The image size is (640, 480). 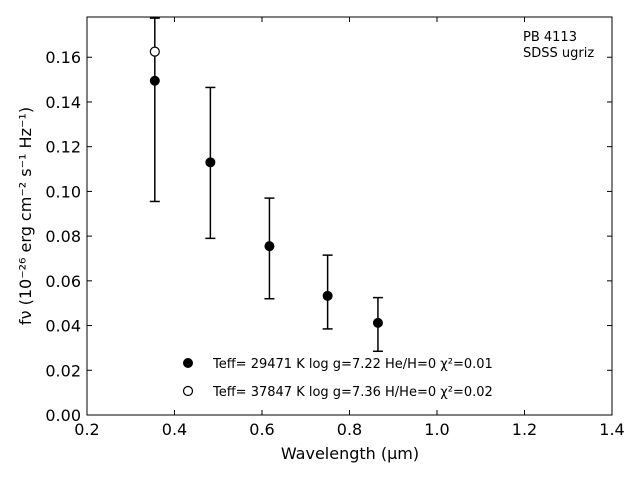 I want to click on y-tick-label-3: 0.06, so click(x=63, y=281).